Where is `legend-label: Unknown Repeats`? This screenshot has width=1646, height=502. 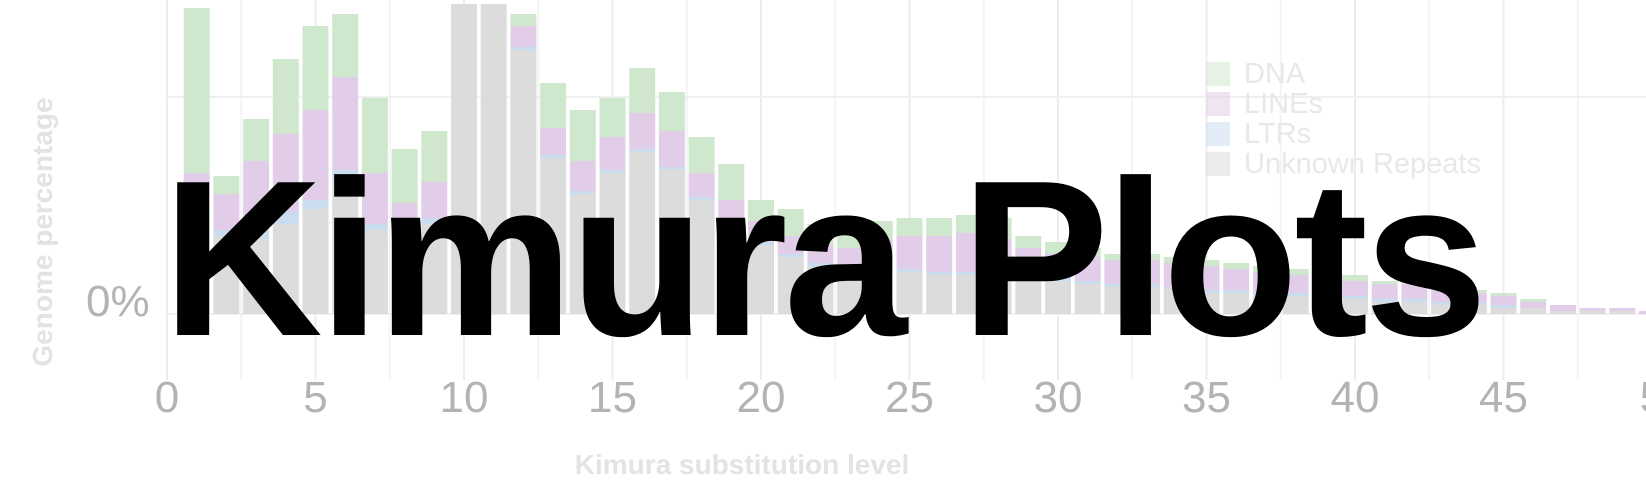 legend-label: Unknown Repeats is located at coordinates (1362, 164).